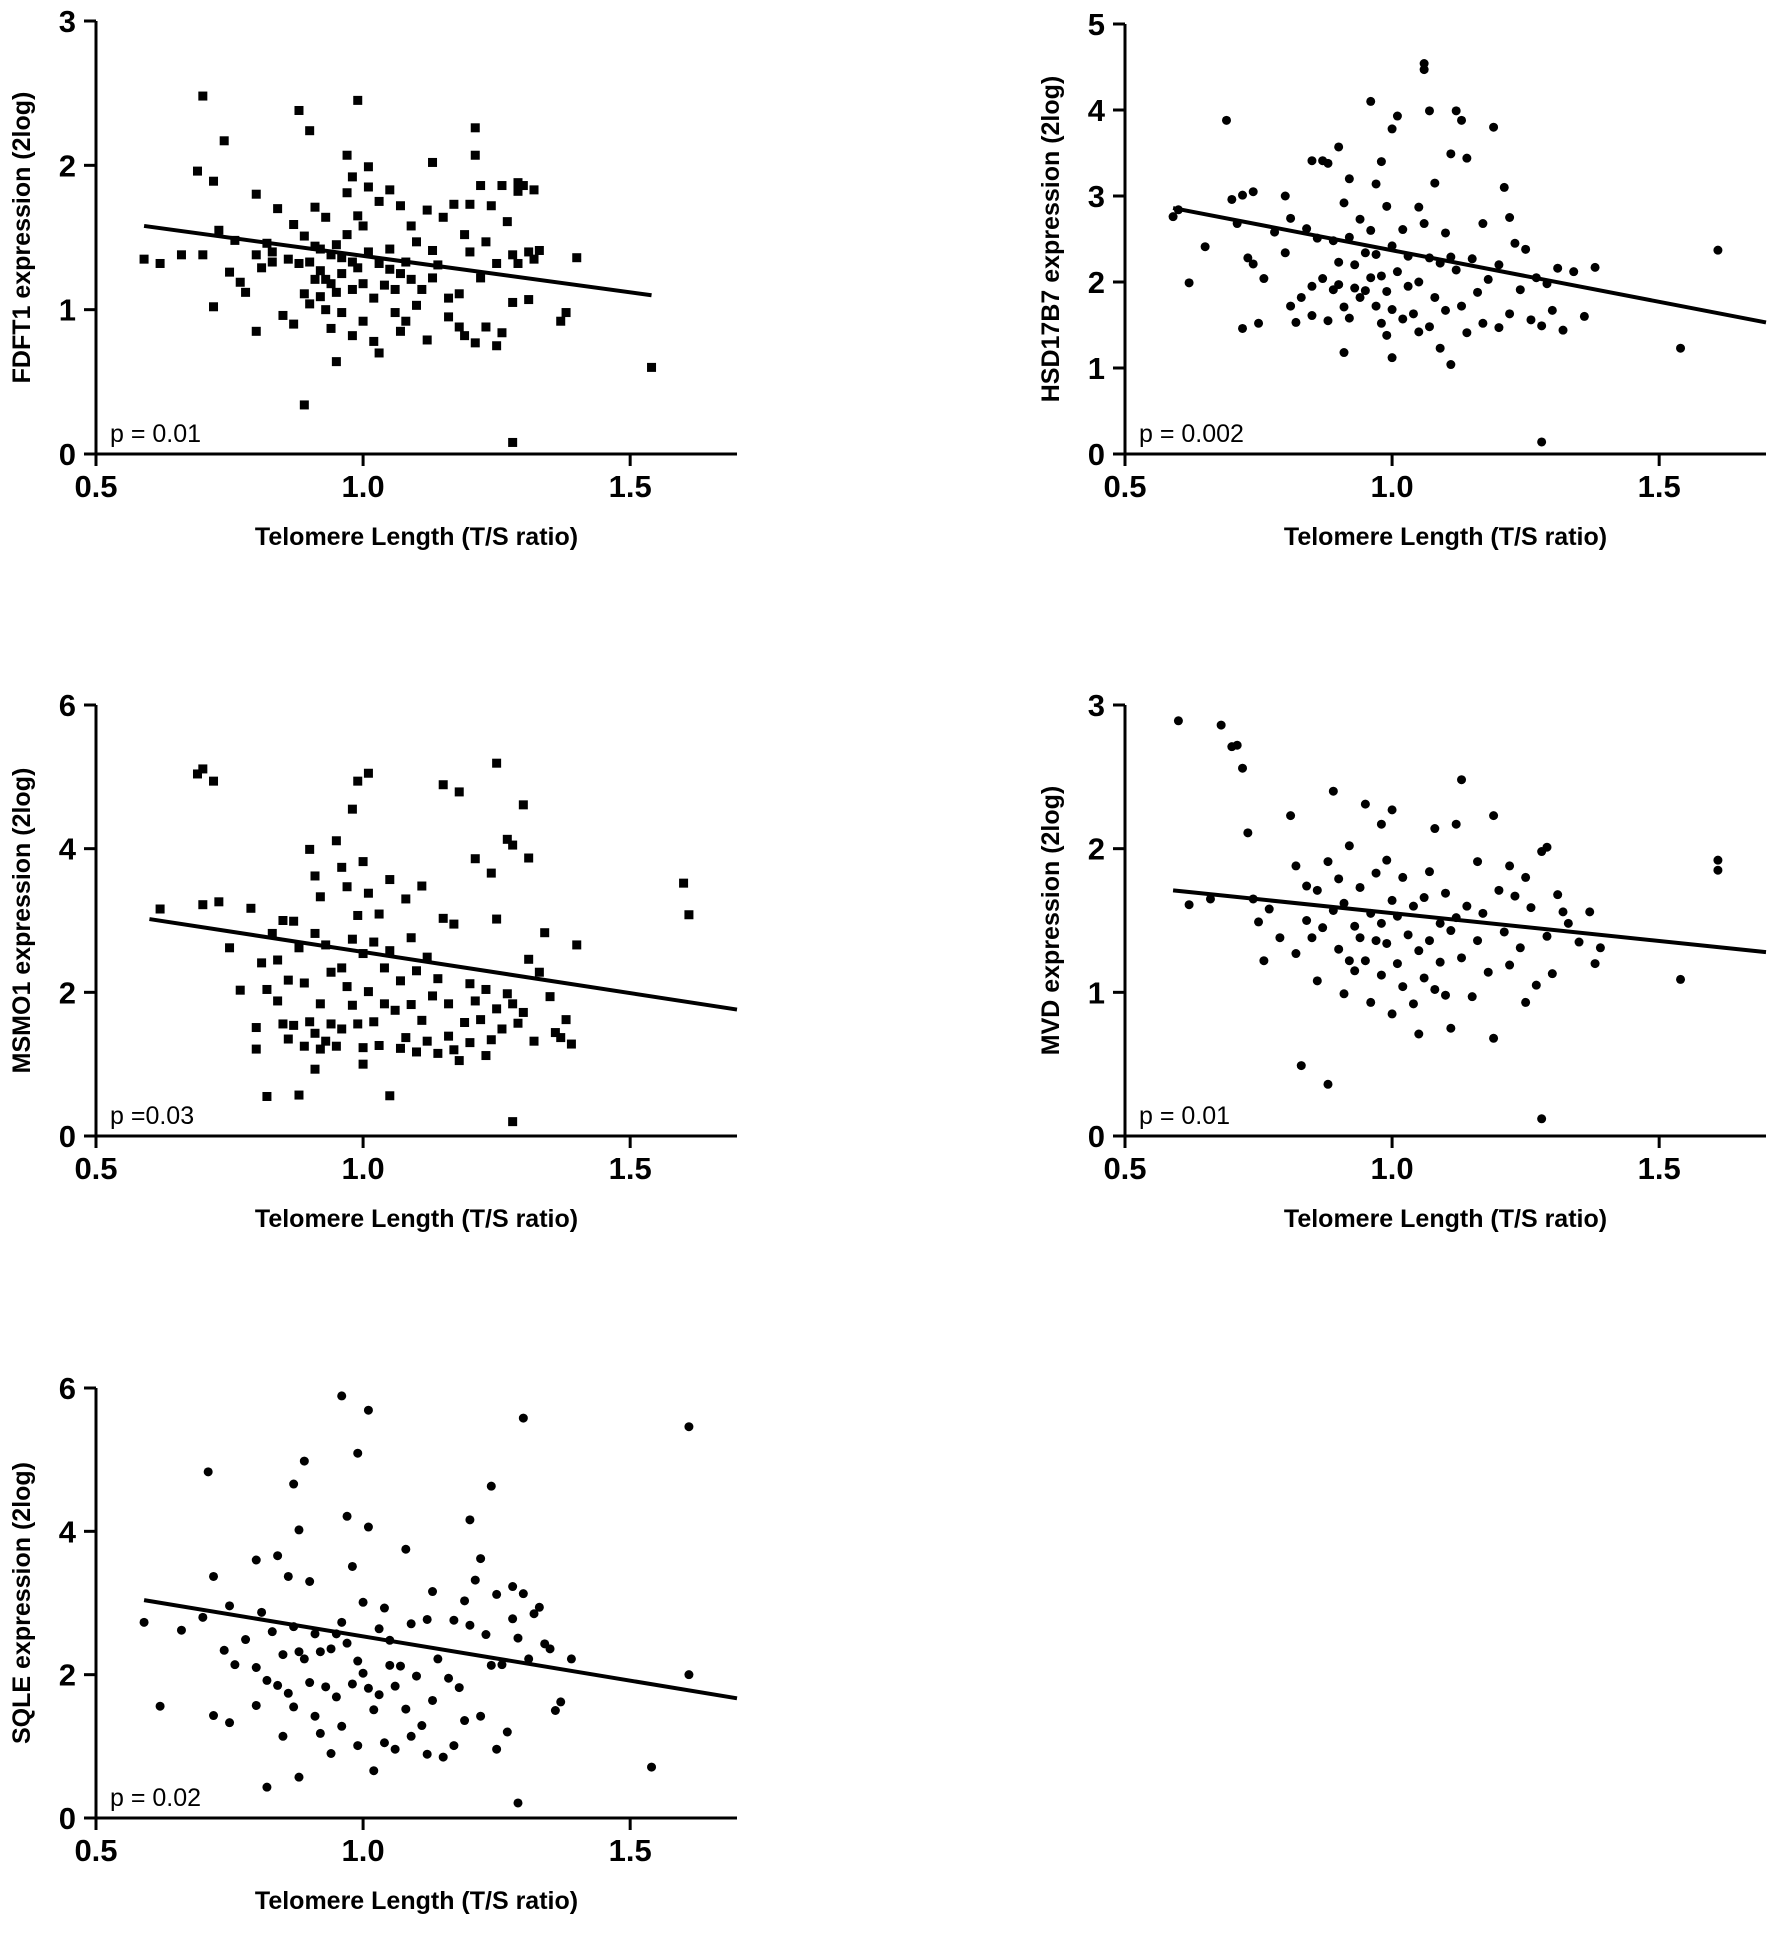 This screenshot has width=1792, height=1937. What do you see at coordinates (1096, 849) in the screenshot?
I see `y-tick-label: 2` at bounding box center [1096, 849].